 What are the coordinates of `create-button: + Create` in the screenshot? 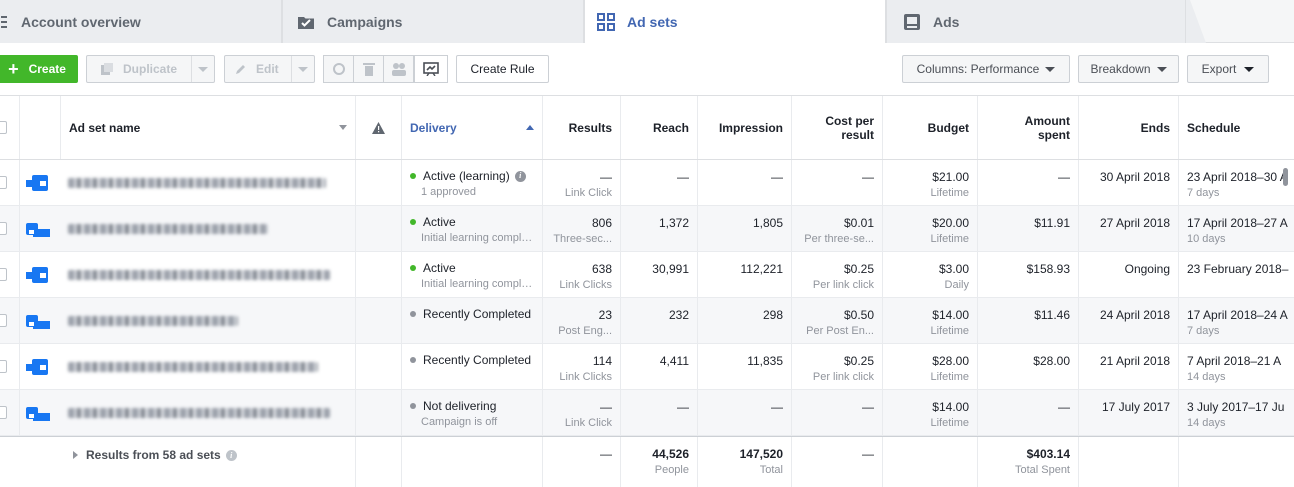 It's located at (39, 69).